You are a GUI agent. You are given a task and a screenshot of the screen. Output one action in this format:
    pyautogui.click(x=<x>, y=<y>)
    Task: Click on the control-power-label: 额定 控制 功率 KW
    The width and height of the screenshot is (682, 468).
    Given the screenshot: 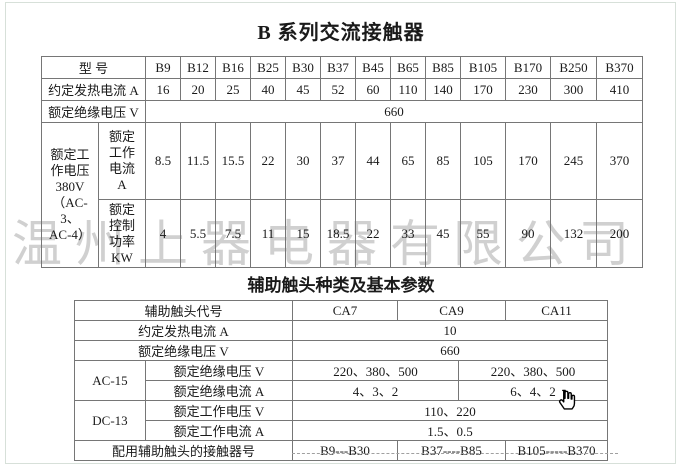 What is the action you would take?
    pyautogui.click(x=122, y=233)
    